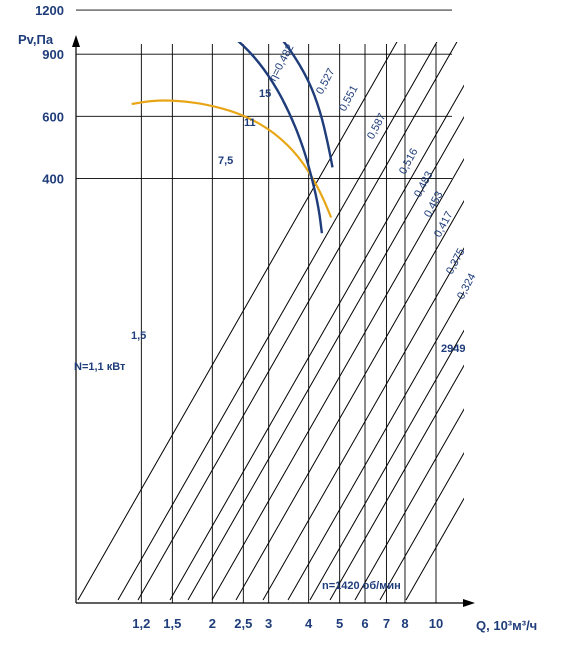  I want to click on x-tick-label: 1,2, so click(141, 623).